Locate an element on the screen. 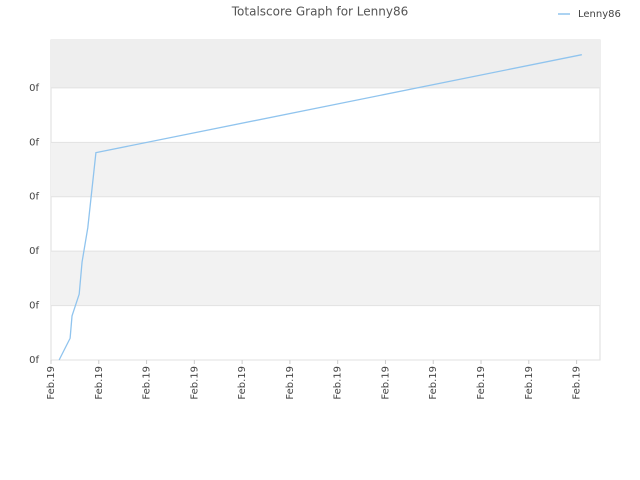  legend-label: Lenny86 is located at coordinates (599, 14).